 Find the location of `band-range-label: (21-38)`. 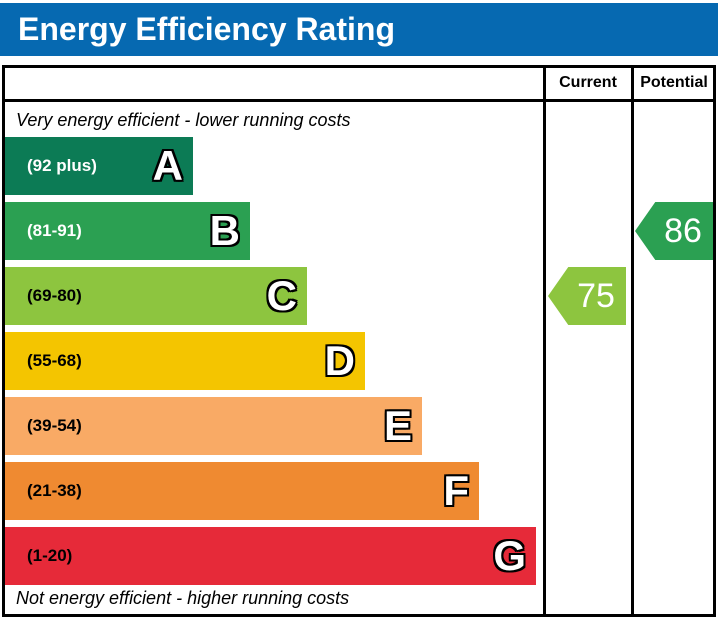

band-range-label: (21-38) is located at coordinates (54, 490).